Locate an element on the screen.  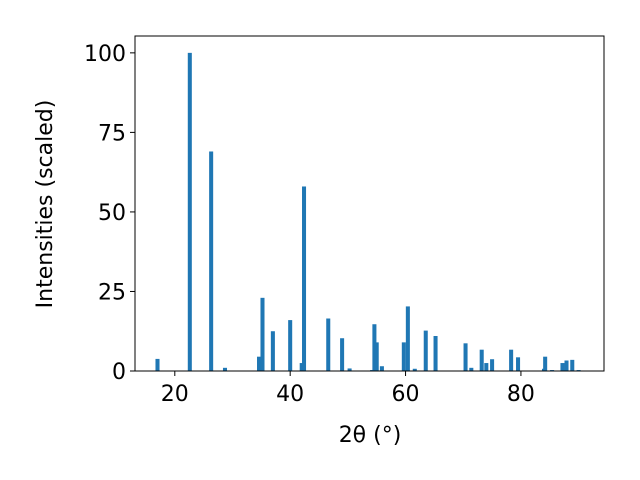
x-tick-label: 20 is located at coordinates (175, 394).